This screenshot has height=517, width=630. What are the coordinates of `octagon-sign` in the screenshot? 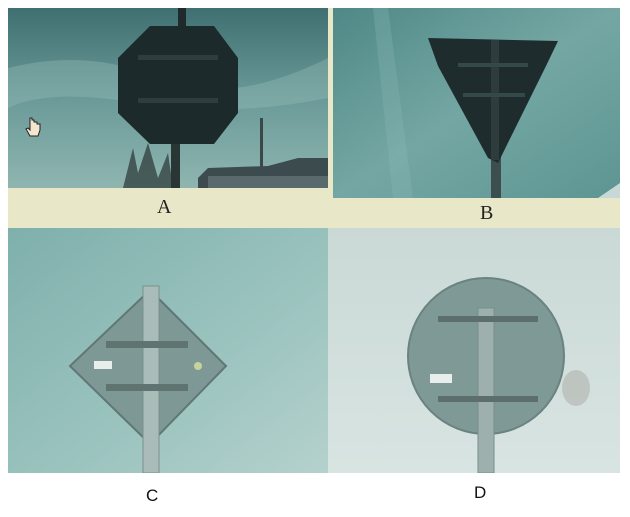 It's located at (178, 85).